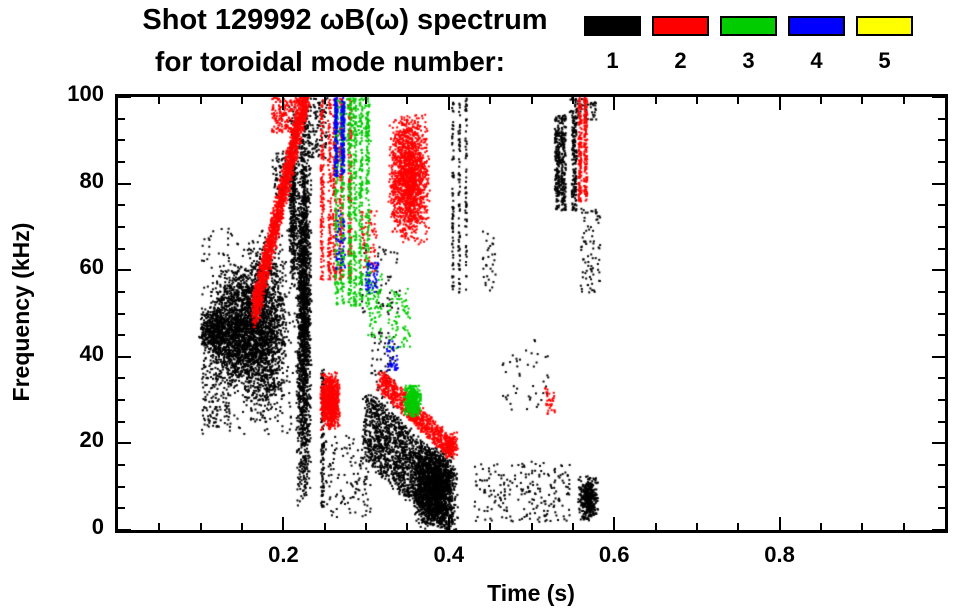 This screenshot has height=615, width=963. What do you see at coordinates (884, 60) in the screenshot?
I see `legend-label-mode-5: 5` at bounding box center [884, 60].